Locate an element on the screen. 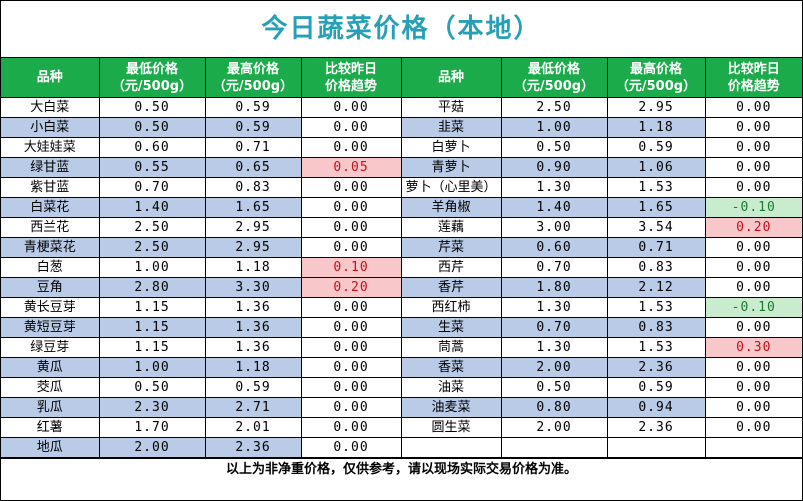 This screenshot has width=803, height=501. right-min-price-cell: 0.70 is located at coordinates (554, 327).